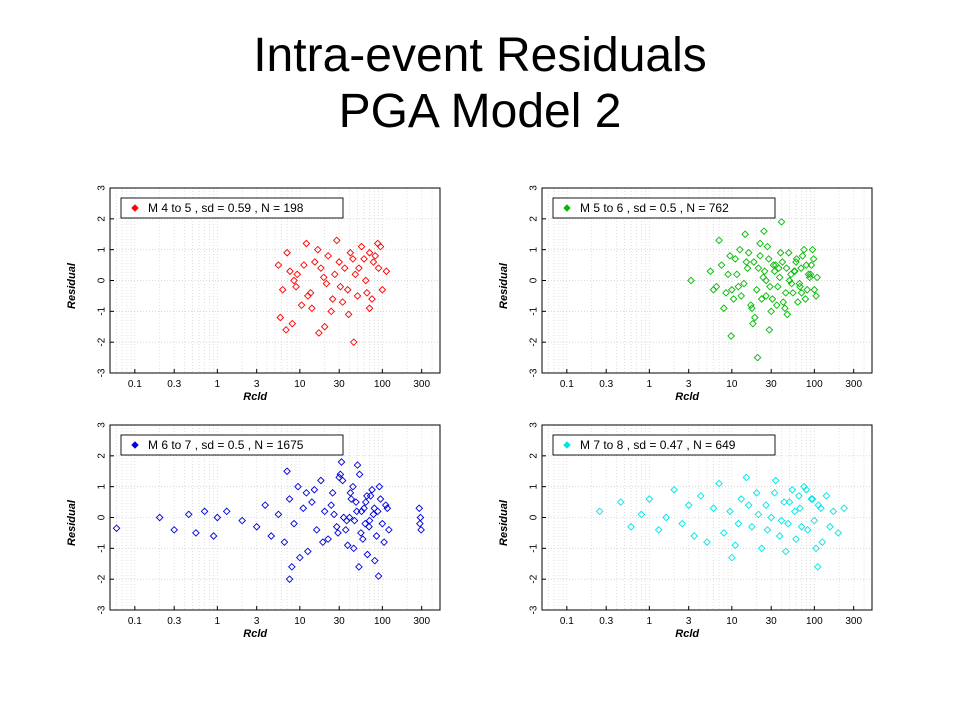  What do you see at coordinates (105, 518) in the screenshot?
I see `y-axis: -3 -2 -1 0 1 2 3` at bounding box center [105, 518].